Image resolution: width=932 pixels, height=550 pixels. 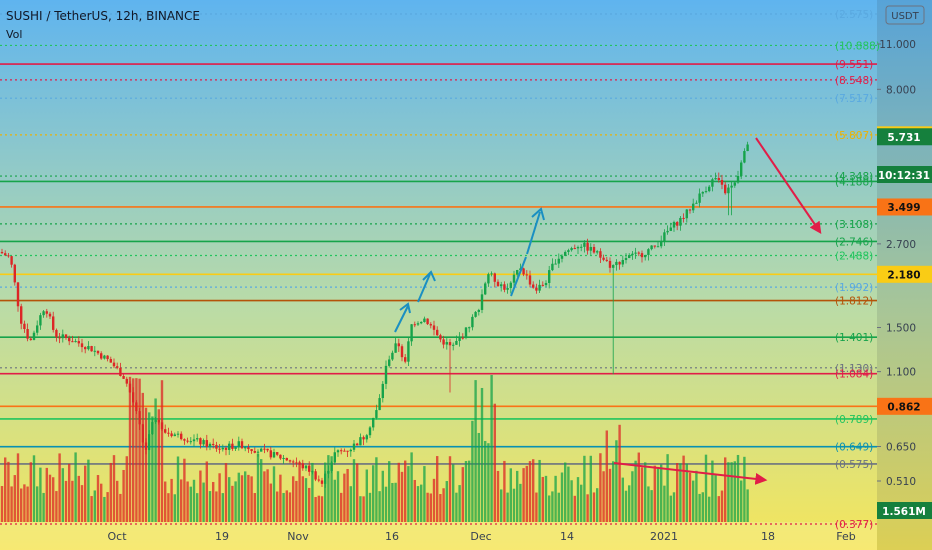 What do you see at coordinates (788, 185) in the screenshot?
I see `red-down-arrow` at bounding box center [788, 185].